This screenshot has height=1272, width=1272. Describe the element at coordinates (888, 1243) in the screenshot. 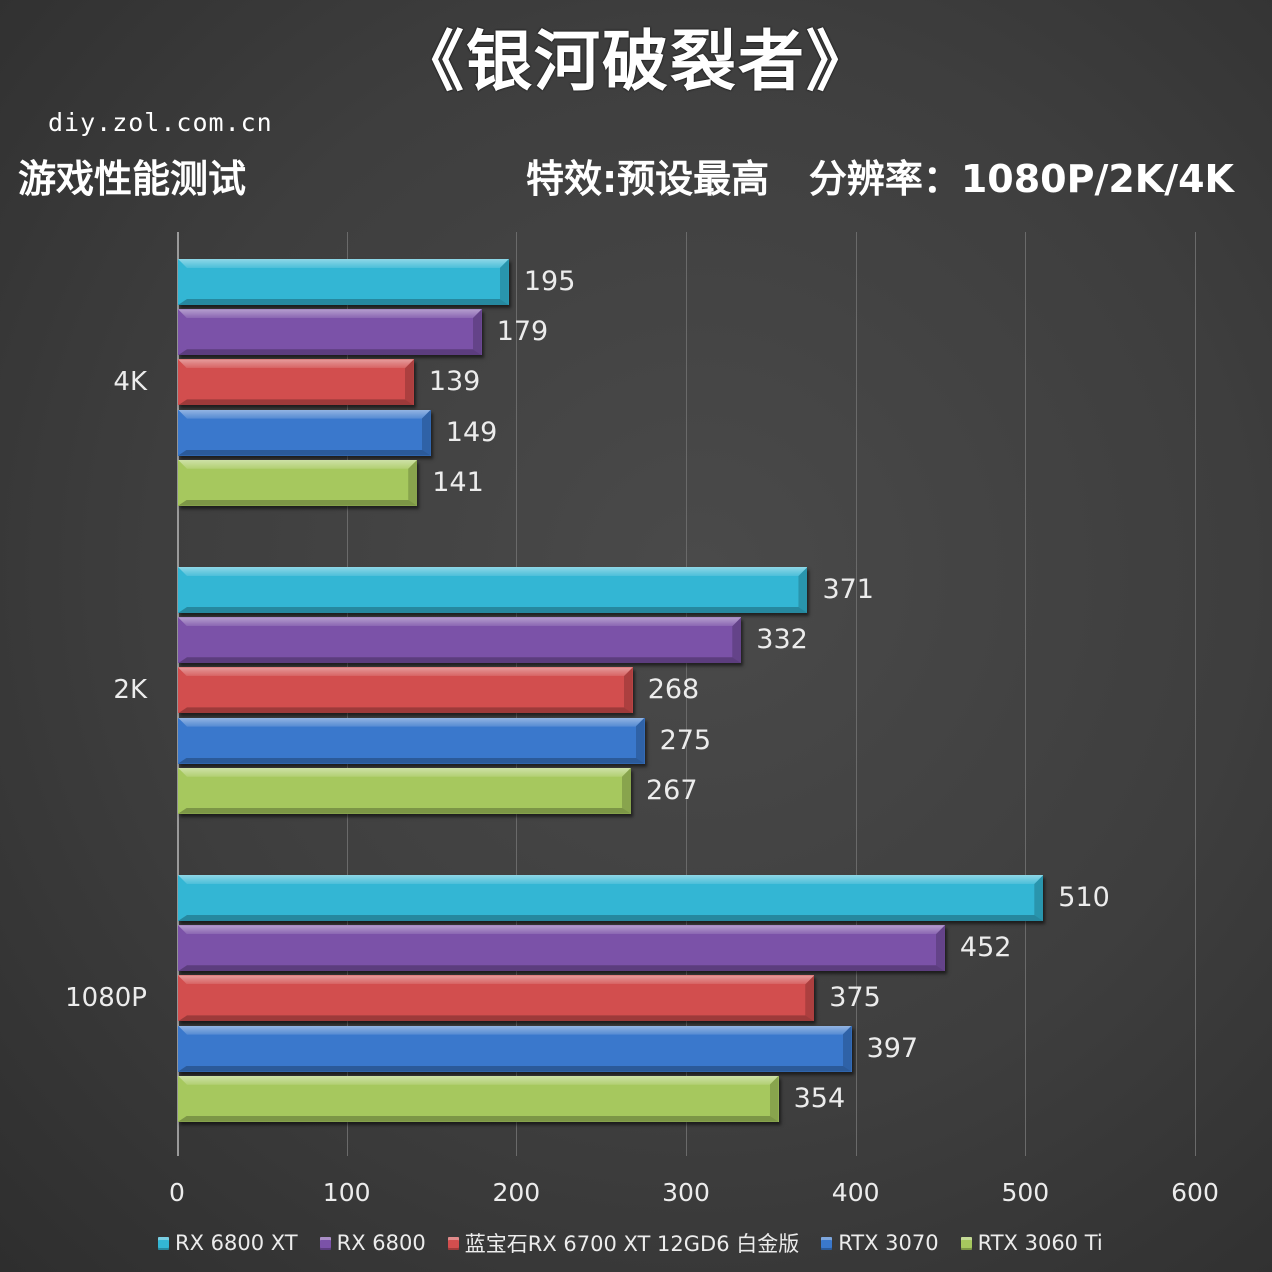

I see `legend-label: RTX 3070` at that location.